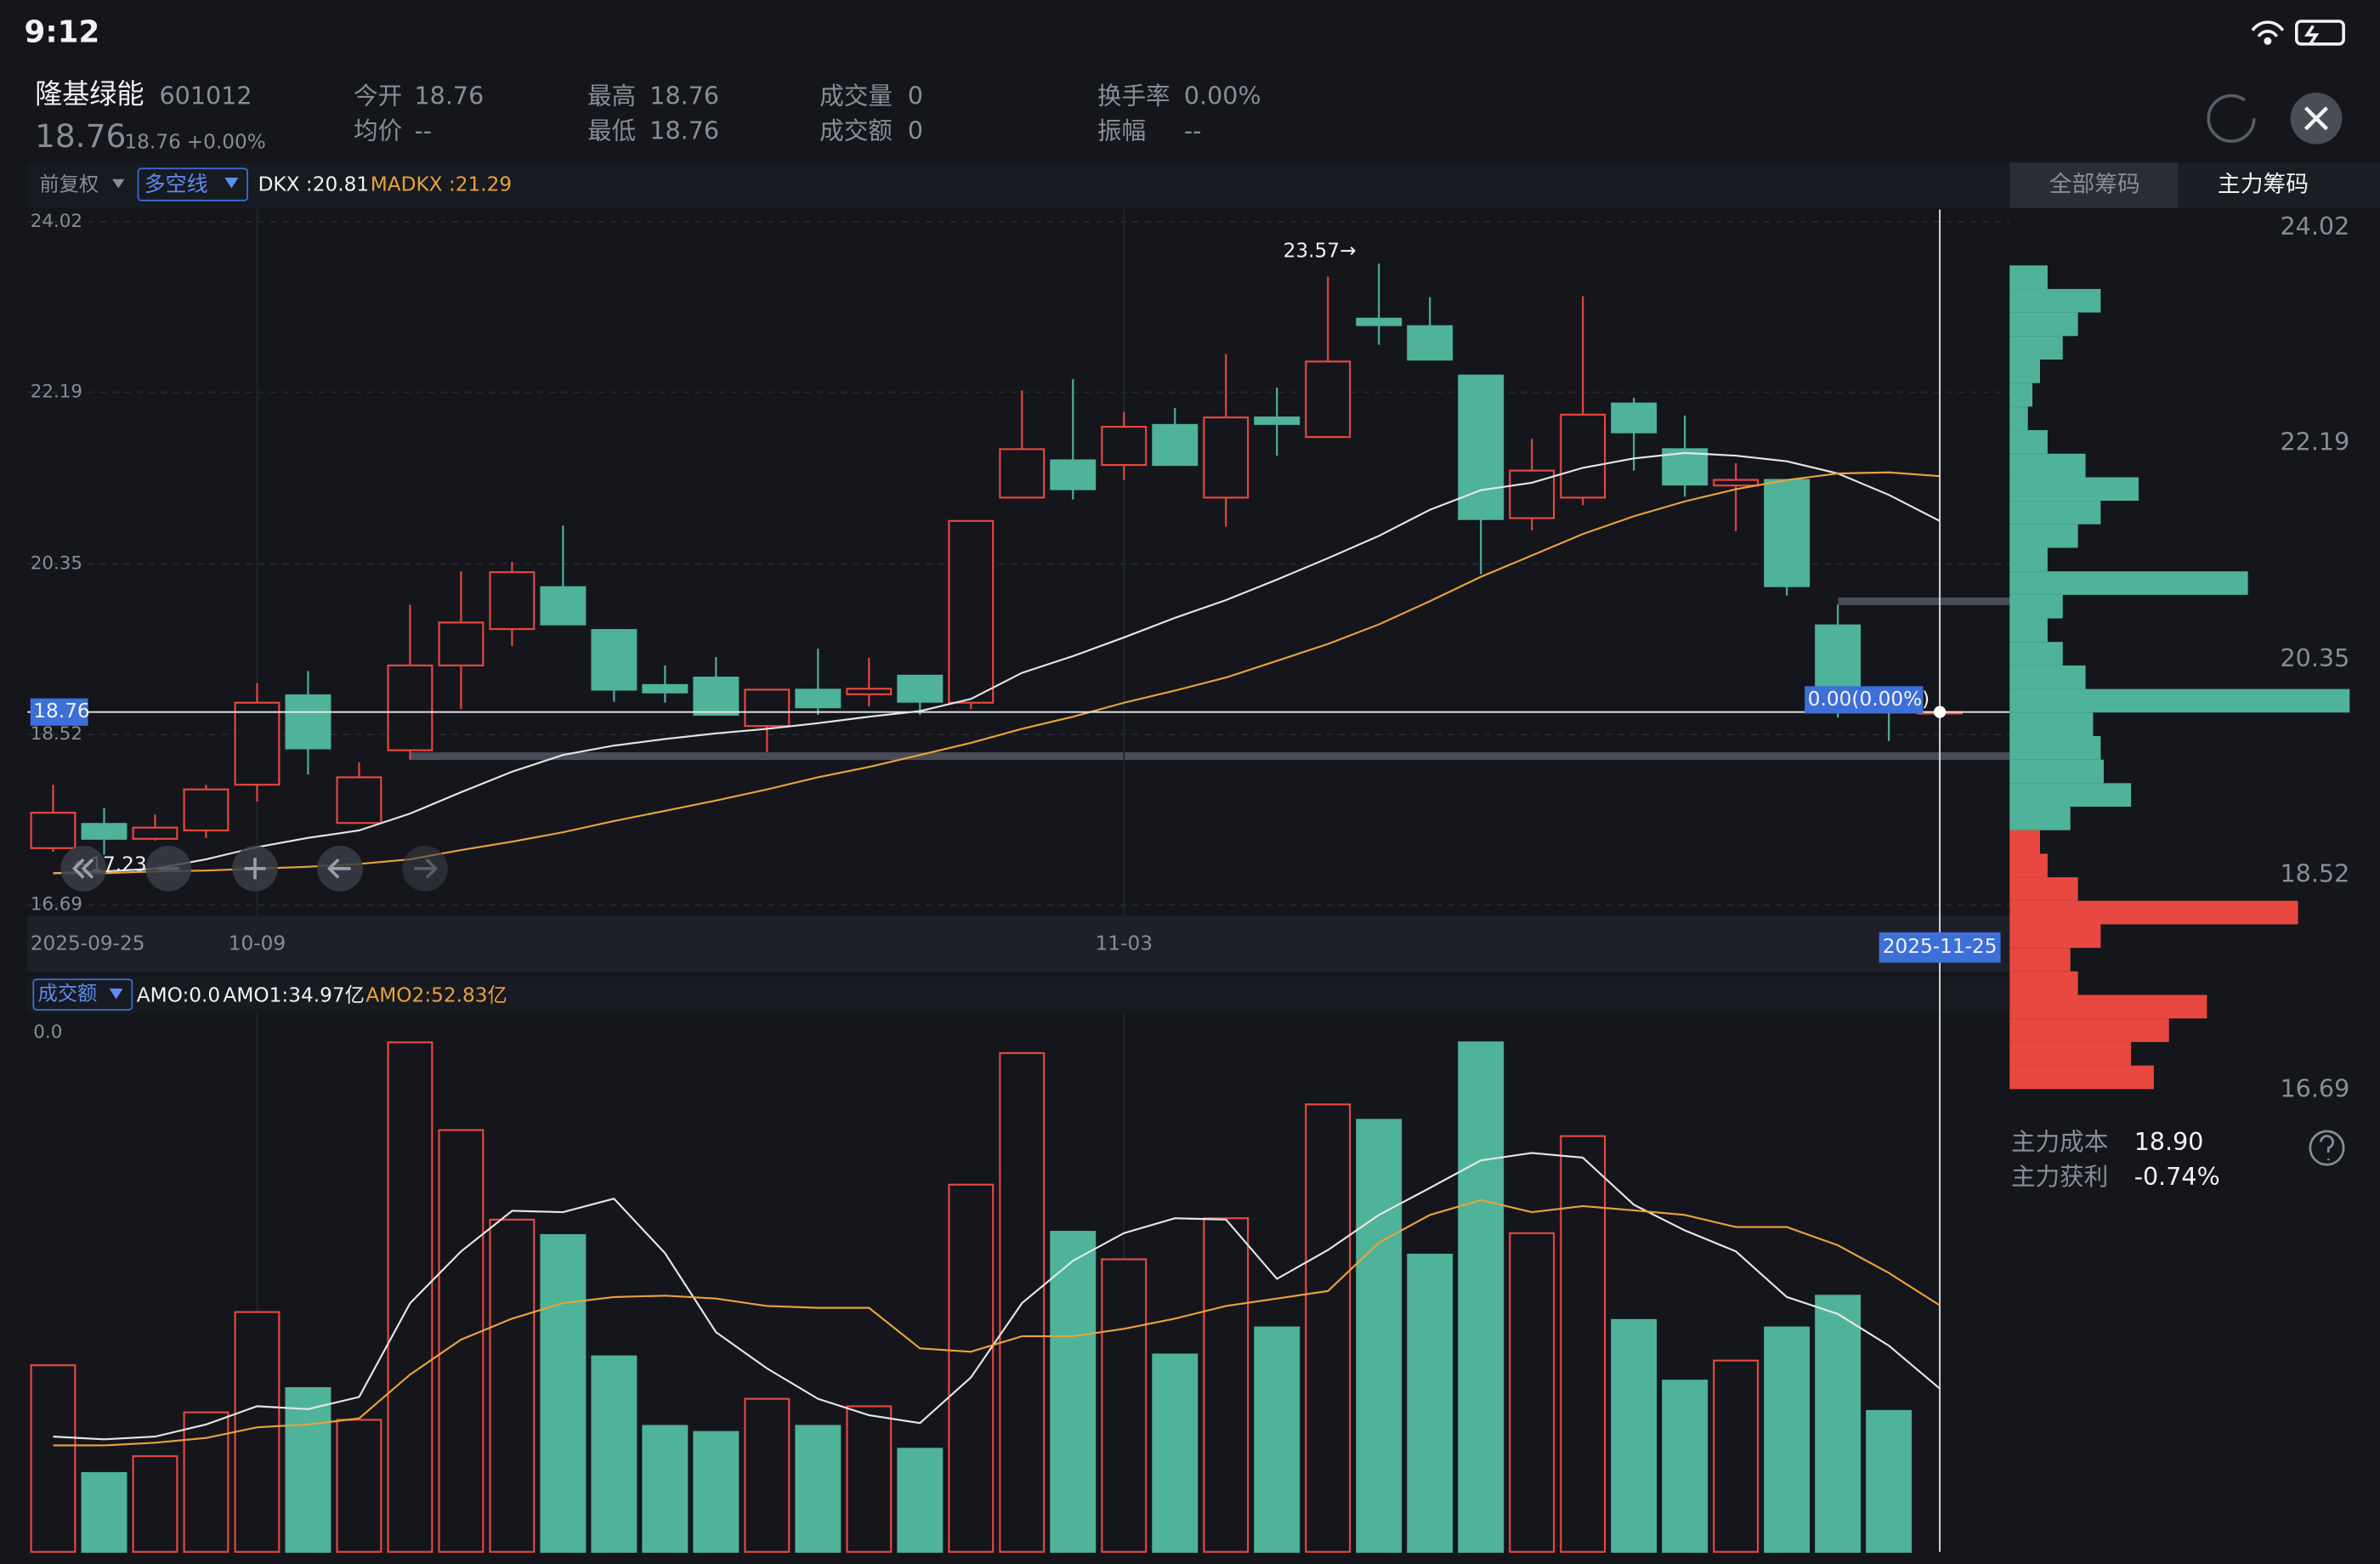 This screenshot has width=2380, height=1564. I want to click on field-label: 换手率, so click(1133, 95).